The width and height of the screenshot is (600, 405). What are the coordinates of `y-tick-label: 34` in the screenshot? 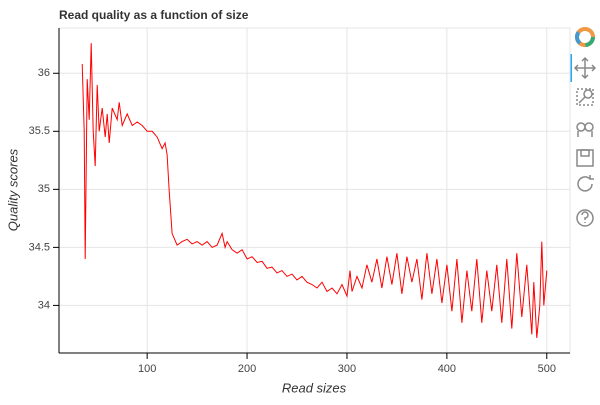 It's located at (44, 305).